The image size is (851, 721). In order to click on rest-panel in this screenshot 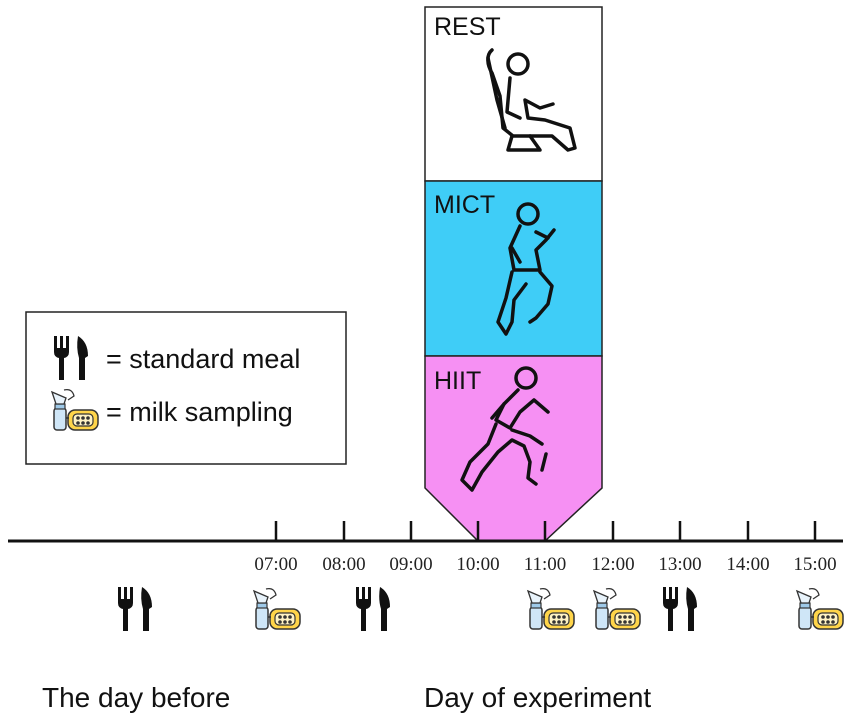, I will do `click(513, 94)`.